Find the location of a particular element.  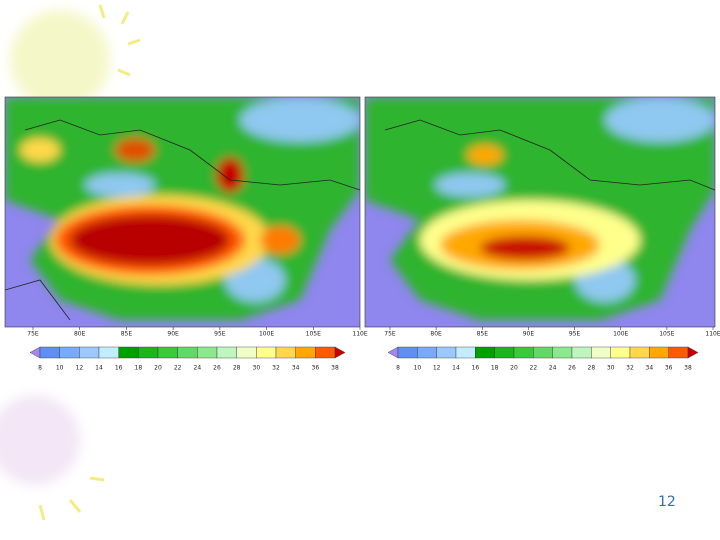

slide-number: 12 is located at coordinates (667, 502).